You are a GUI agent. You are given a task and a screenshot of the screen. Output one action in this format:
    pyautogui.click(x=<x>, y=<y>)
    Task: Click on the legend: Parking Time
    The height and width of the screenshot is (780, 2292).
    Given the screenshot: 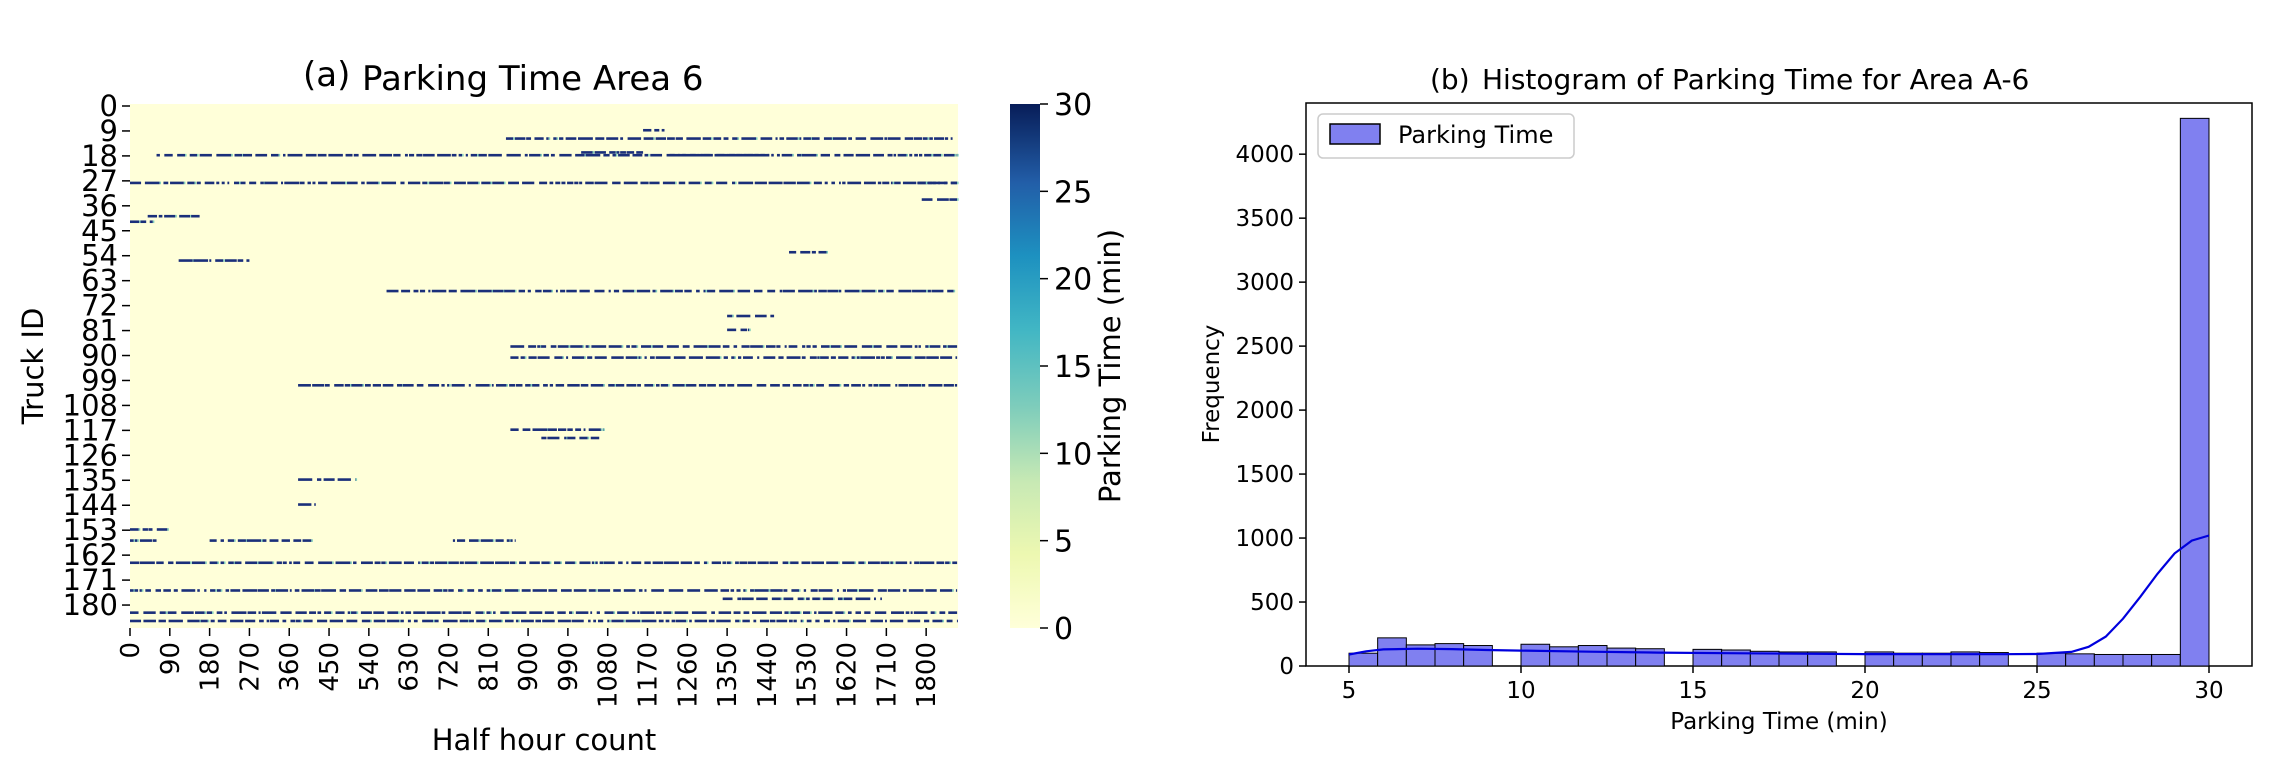 What is the action you would take?
    pyautogui.click(x=1446, y=136)
    